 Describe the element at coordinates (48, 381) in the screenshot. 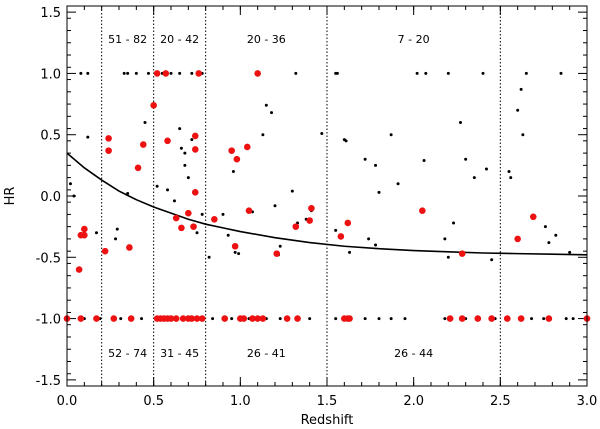

I see `y-tick-label: -1.5` at that location.